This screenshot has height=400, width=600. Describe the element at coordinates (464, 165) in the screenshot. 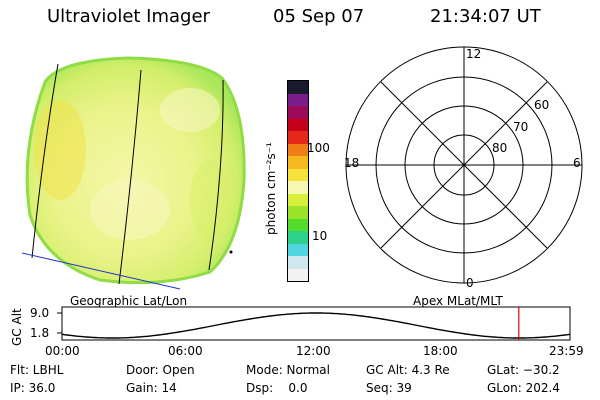

I see `polar-axis` at that location.